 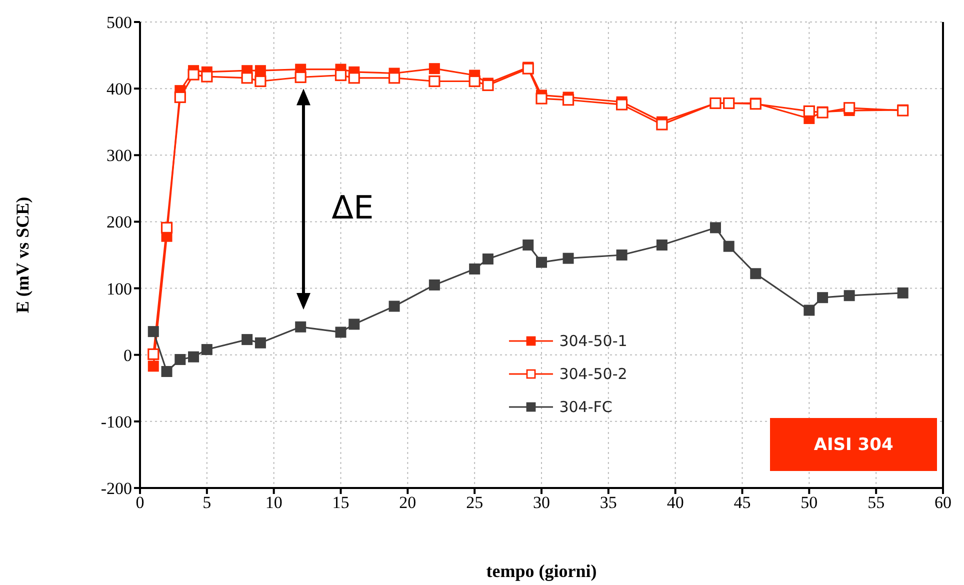 What do you see at coordinates (22, 255) in the screenshot?
I see `y-axis-title: E (mV vs SCE)` at bounding box center [22, 255].